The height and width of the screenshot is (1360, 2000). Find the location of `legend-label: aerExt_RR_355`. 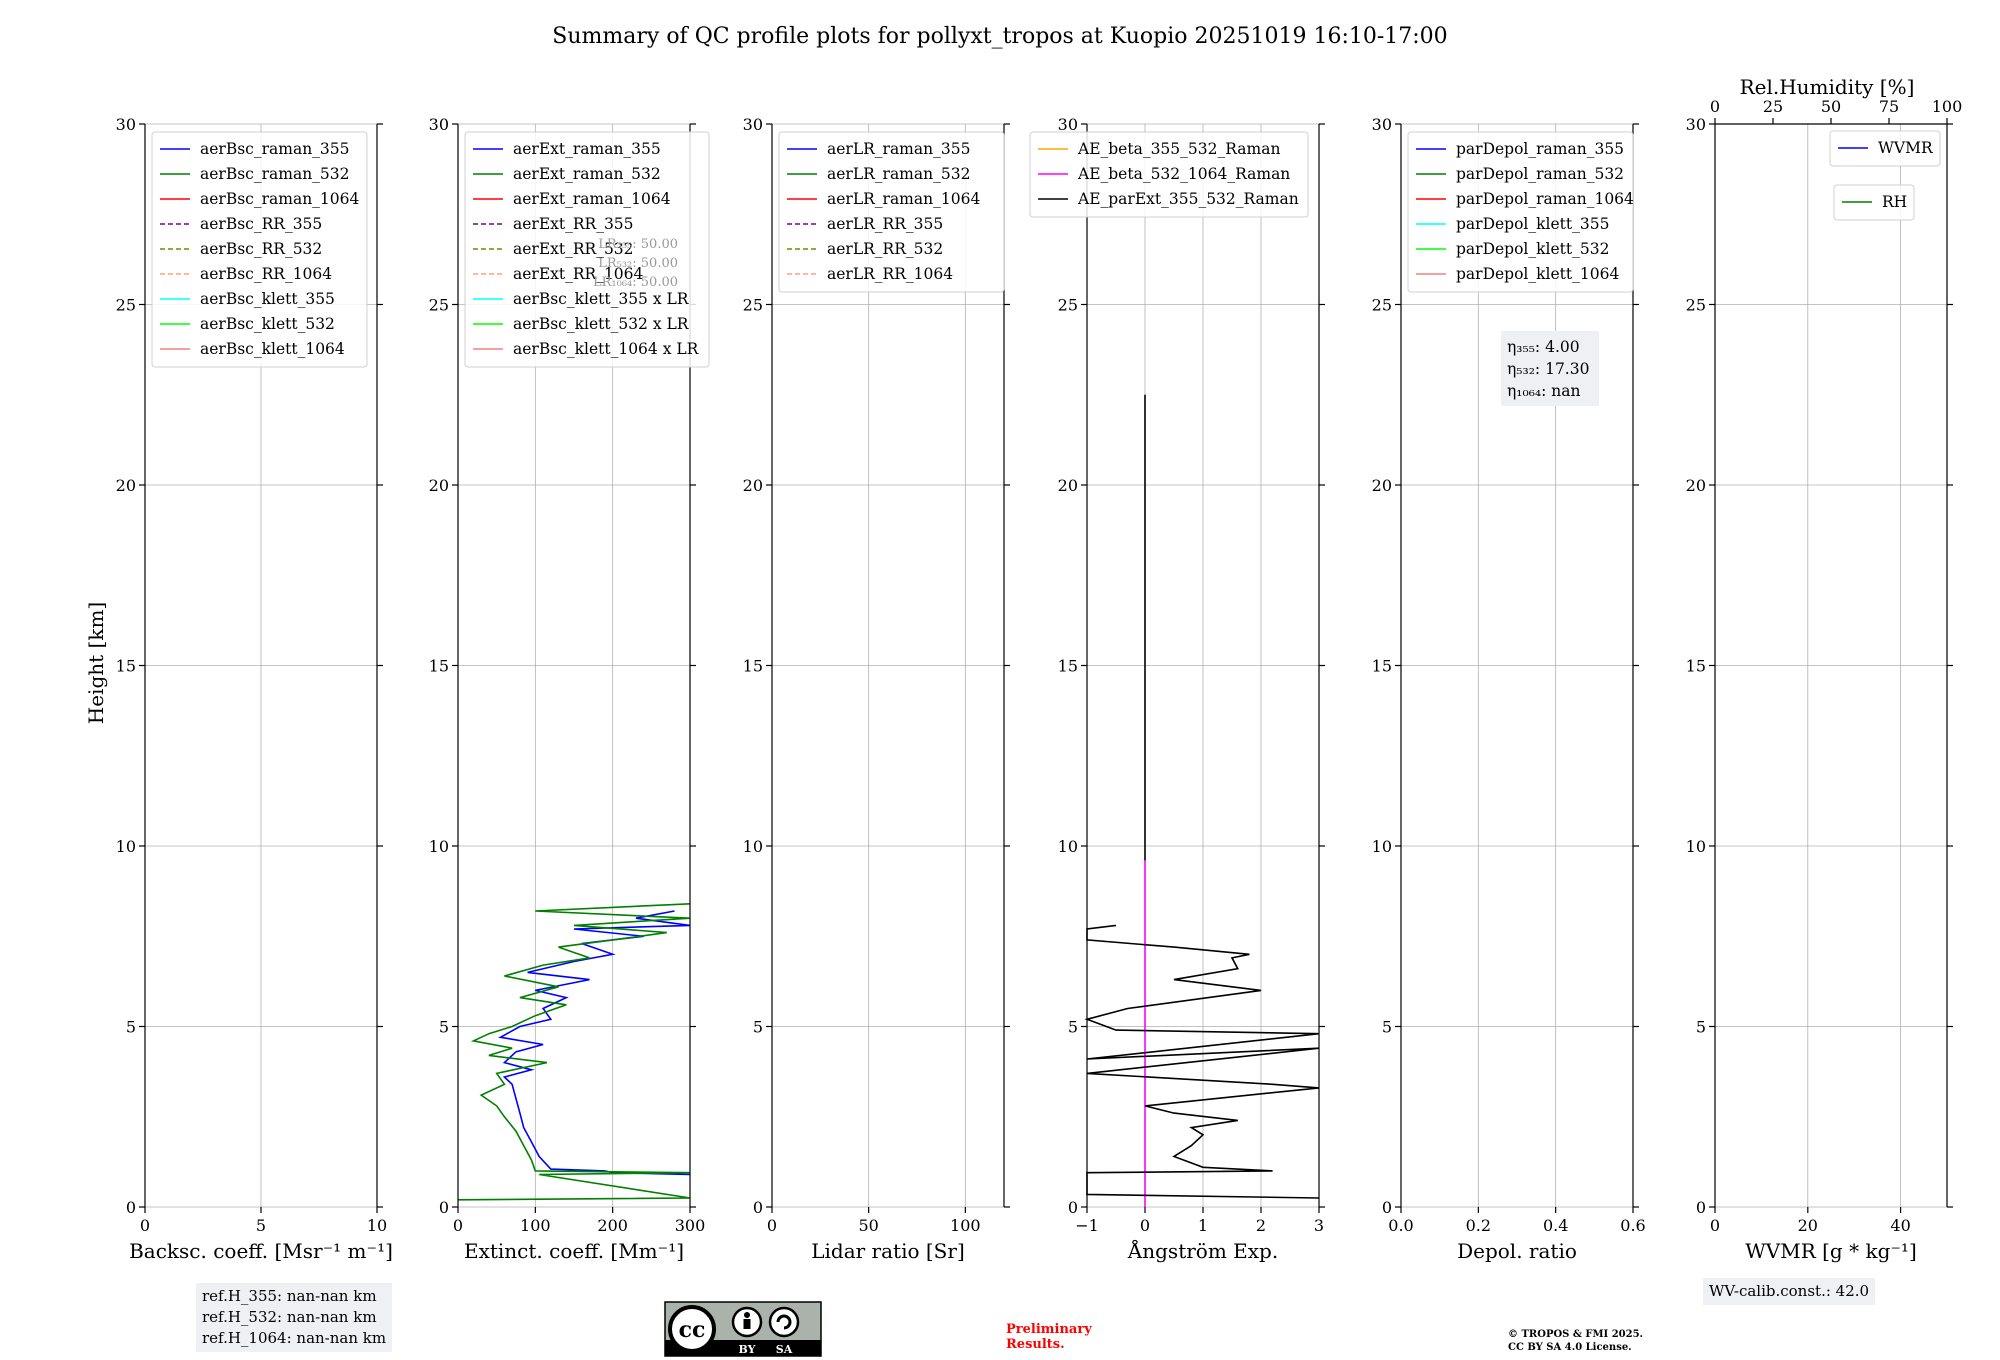

legend-label: aerExt_RR_355 is located at coordinates (573, 224).